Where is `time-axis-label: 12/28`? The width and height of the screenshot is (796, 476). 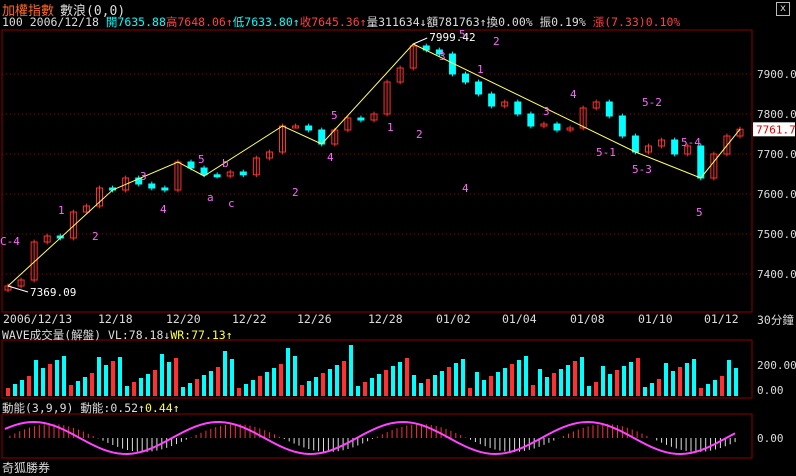
time-axis-label: 12/28 is located at coordinates (385, 319).